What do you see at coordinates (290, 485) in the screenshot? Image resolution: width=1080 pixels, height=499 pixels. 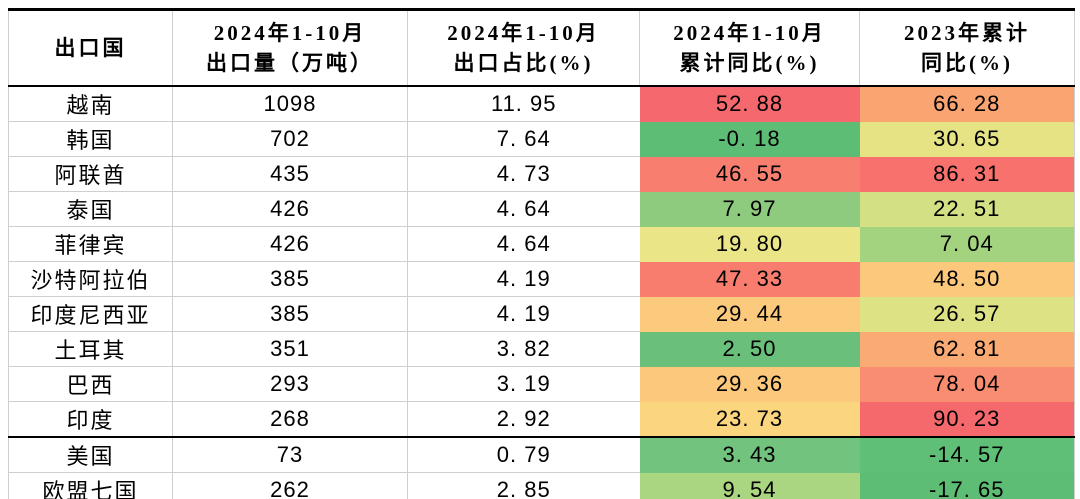 I see `volume-cell: 262` at bounding box center [290, 485].